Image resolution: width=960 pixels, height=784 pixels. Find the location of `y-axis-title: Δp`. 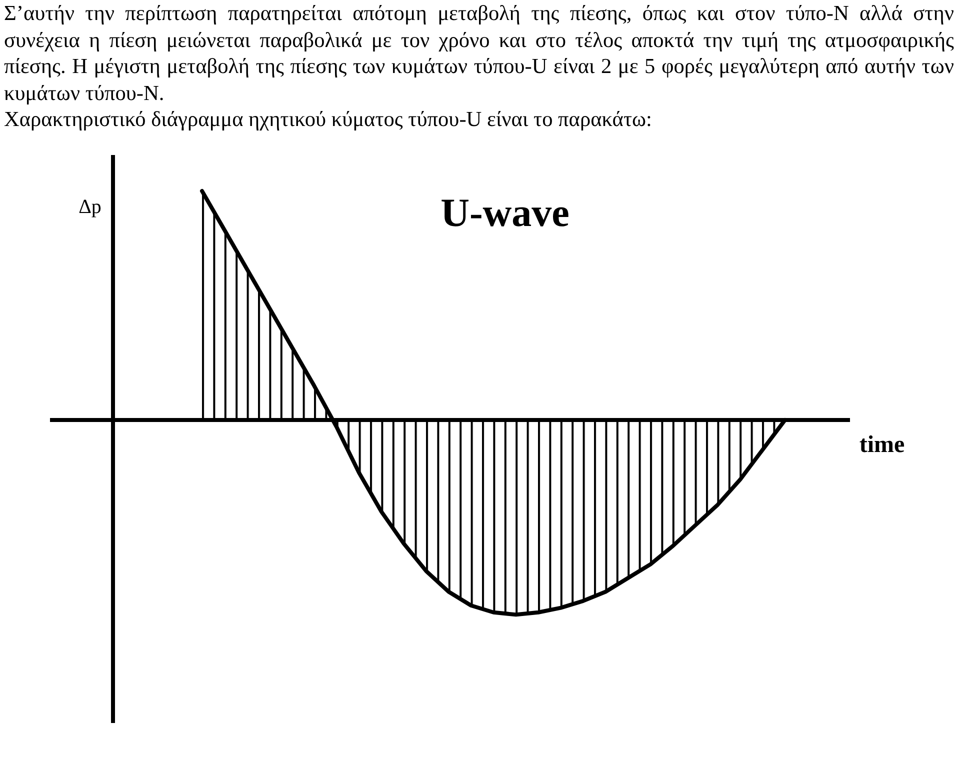

y-axis-title: Δp is located at coordinates (90, 207).